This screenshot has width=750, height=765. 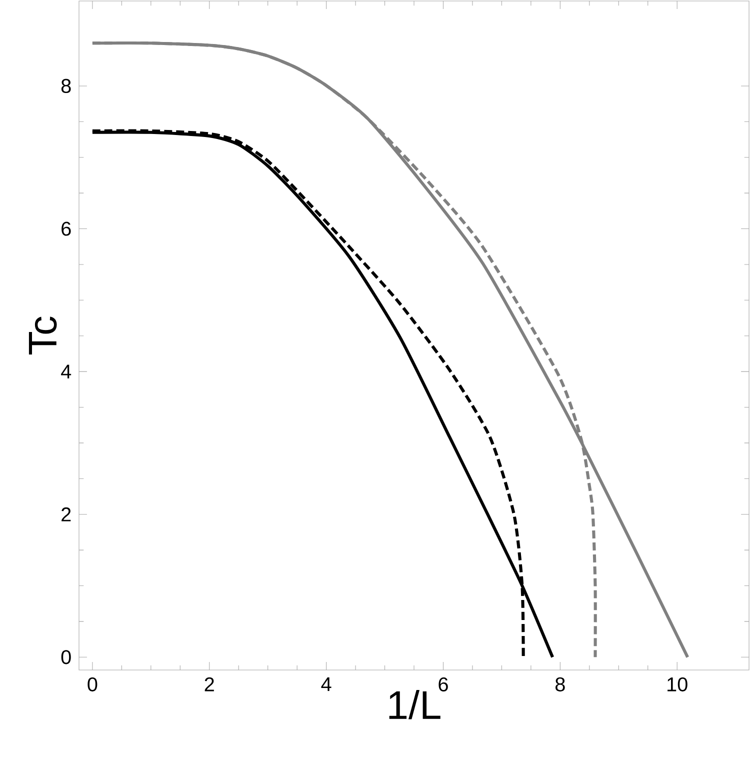 I want to click on y-tick-label: 6, so click(x=66, y=229).